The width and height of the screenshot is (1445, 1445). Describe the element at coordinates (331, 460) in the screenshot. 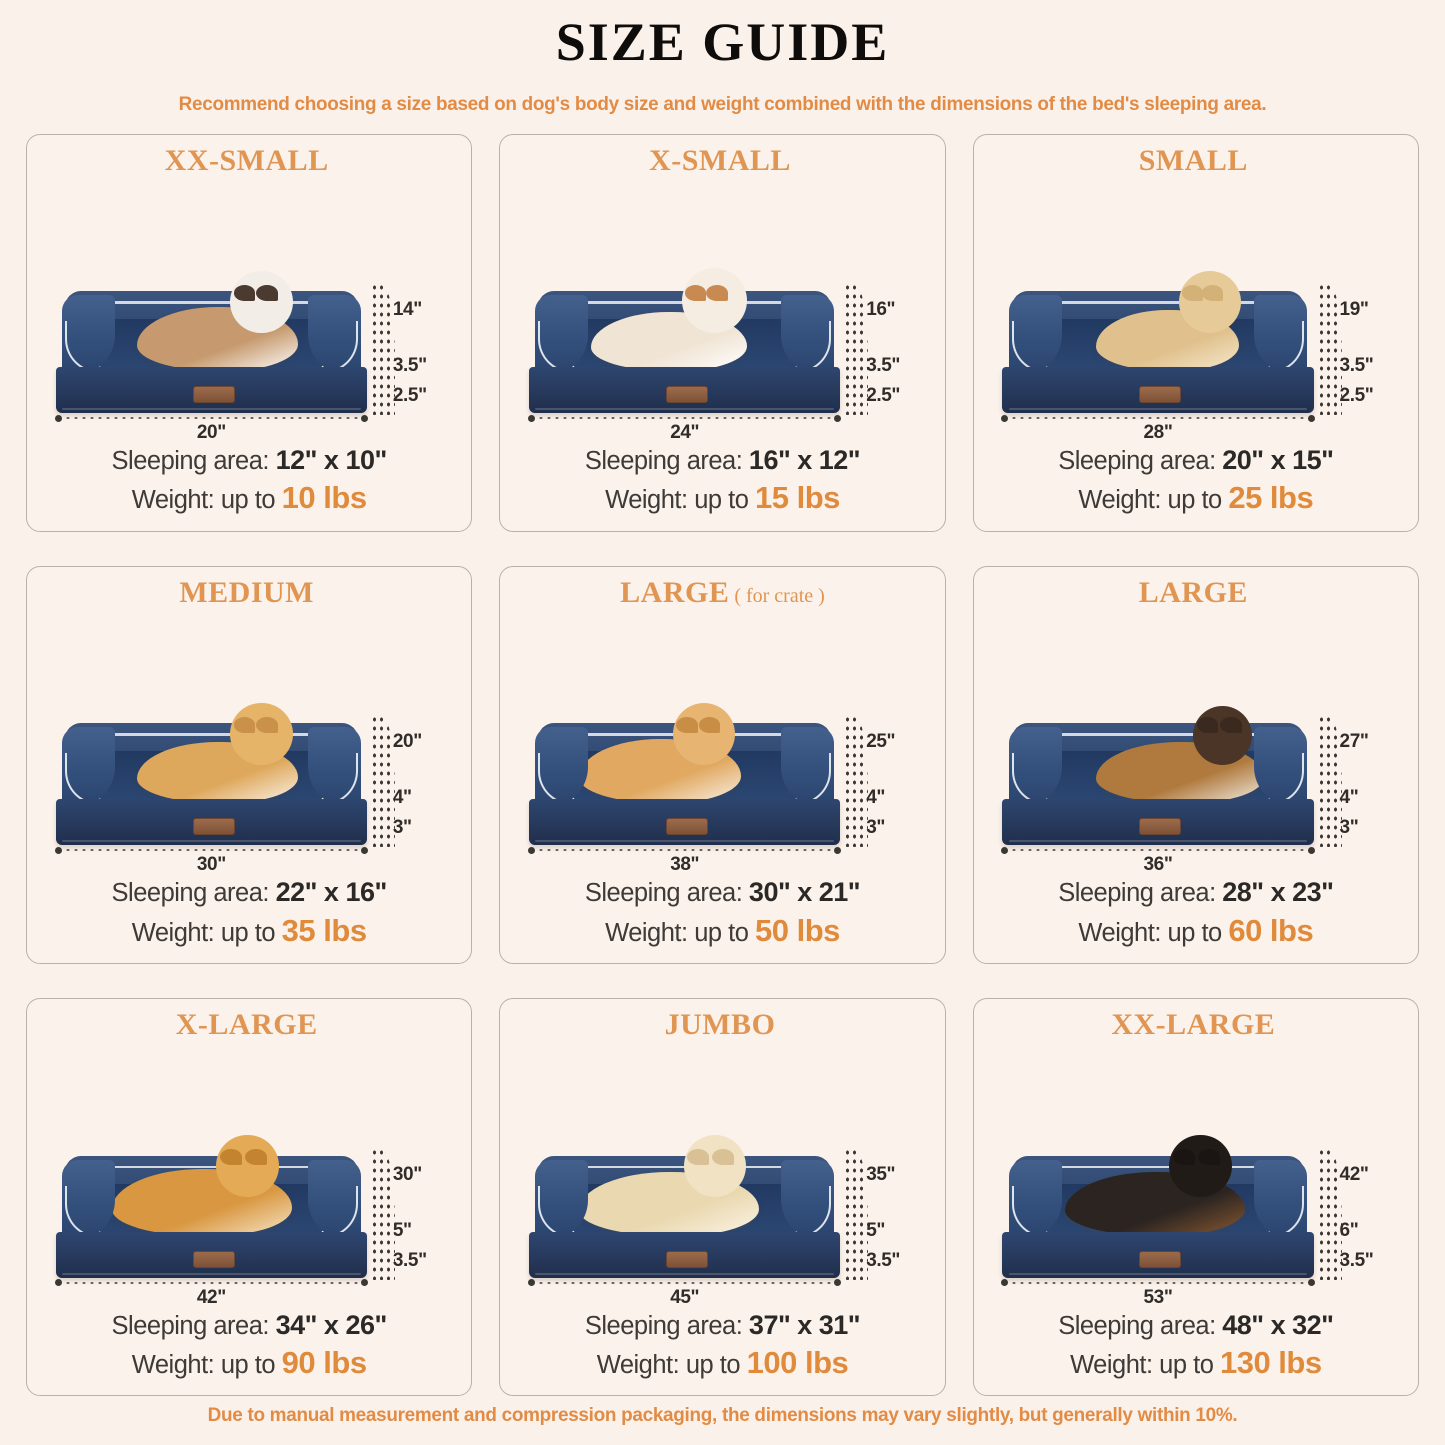

I see `sleeping-area-value: 12" x 10"` at that location.